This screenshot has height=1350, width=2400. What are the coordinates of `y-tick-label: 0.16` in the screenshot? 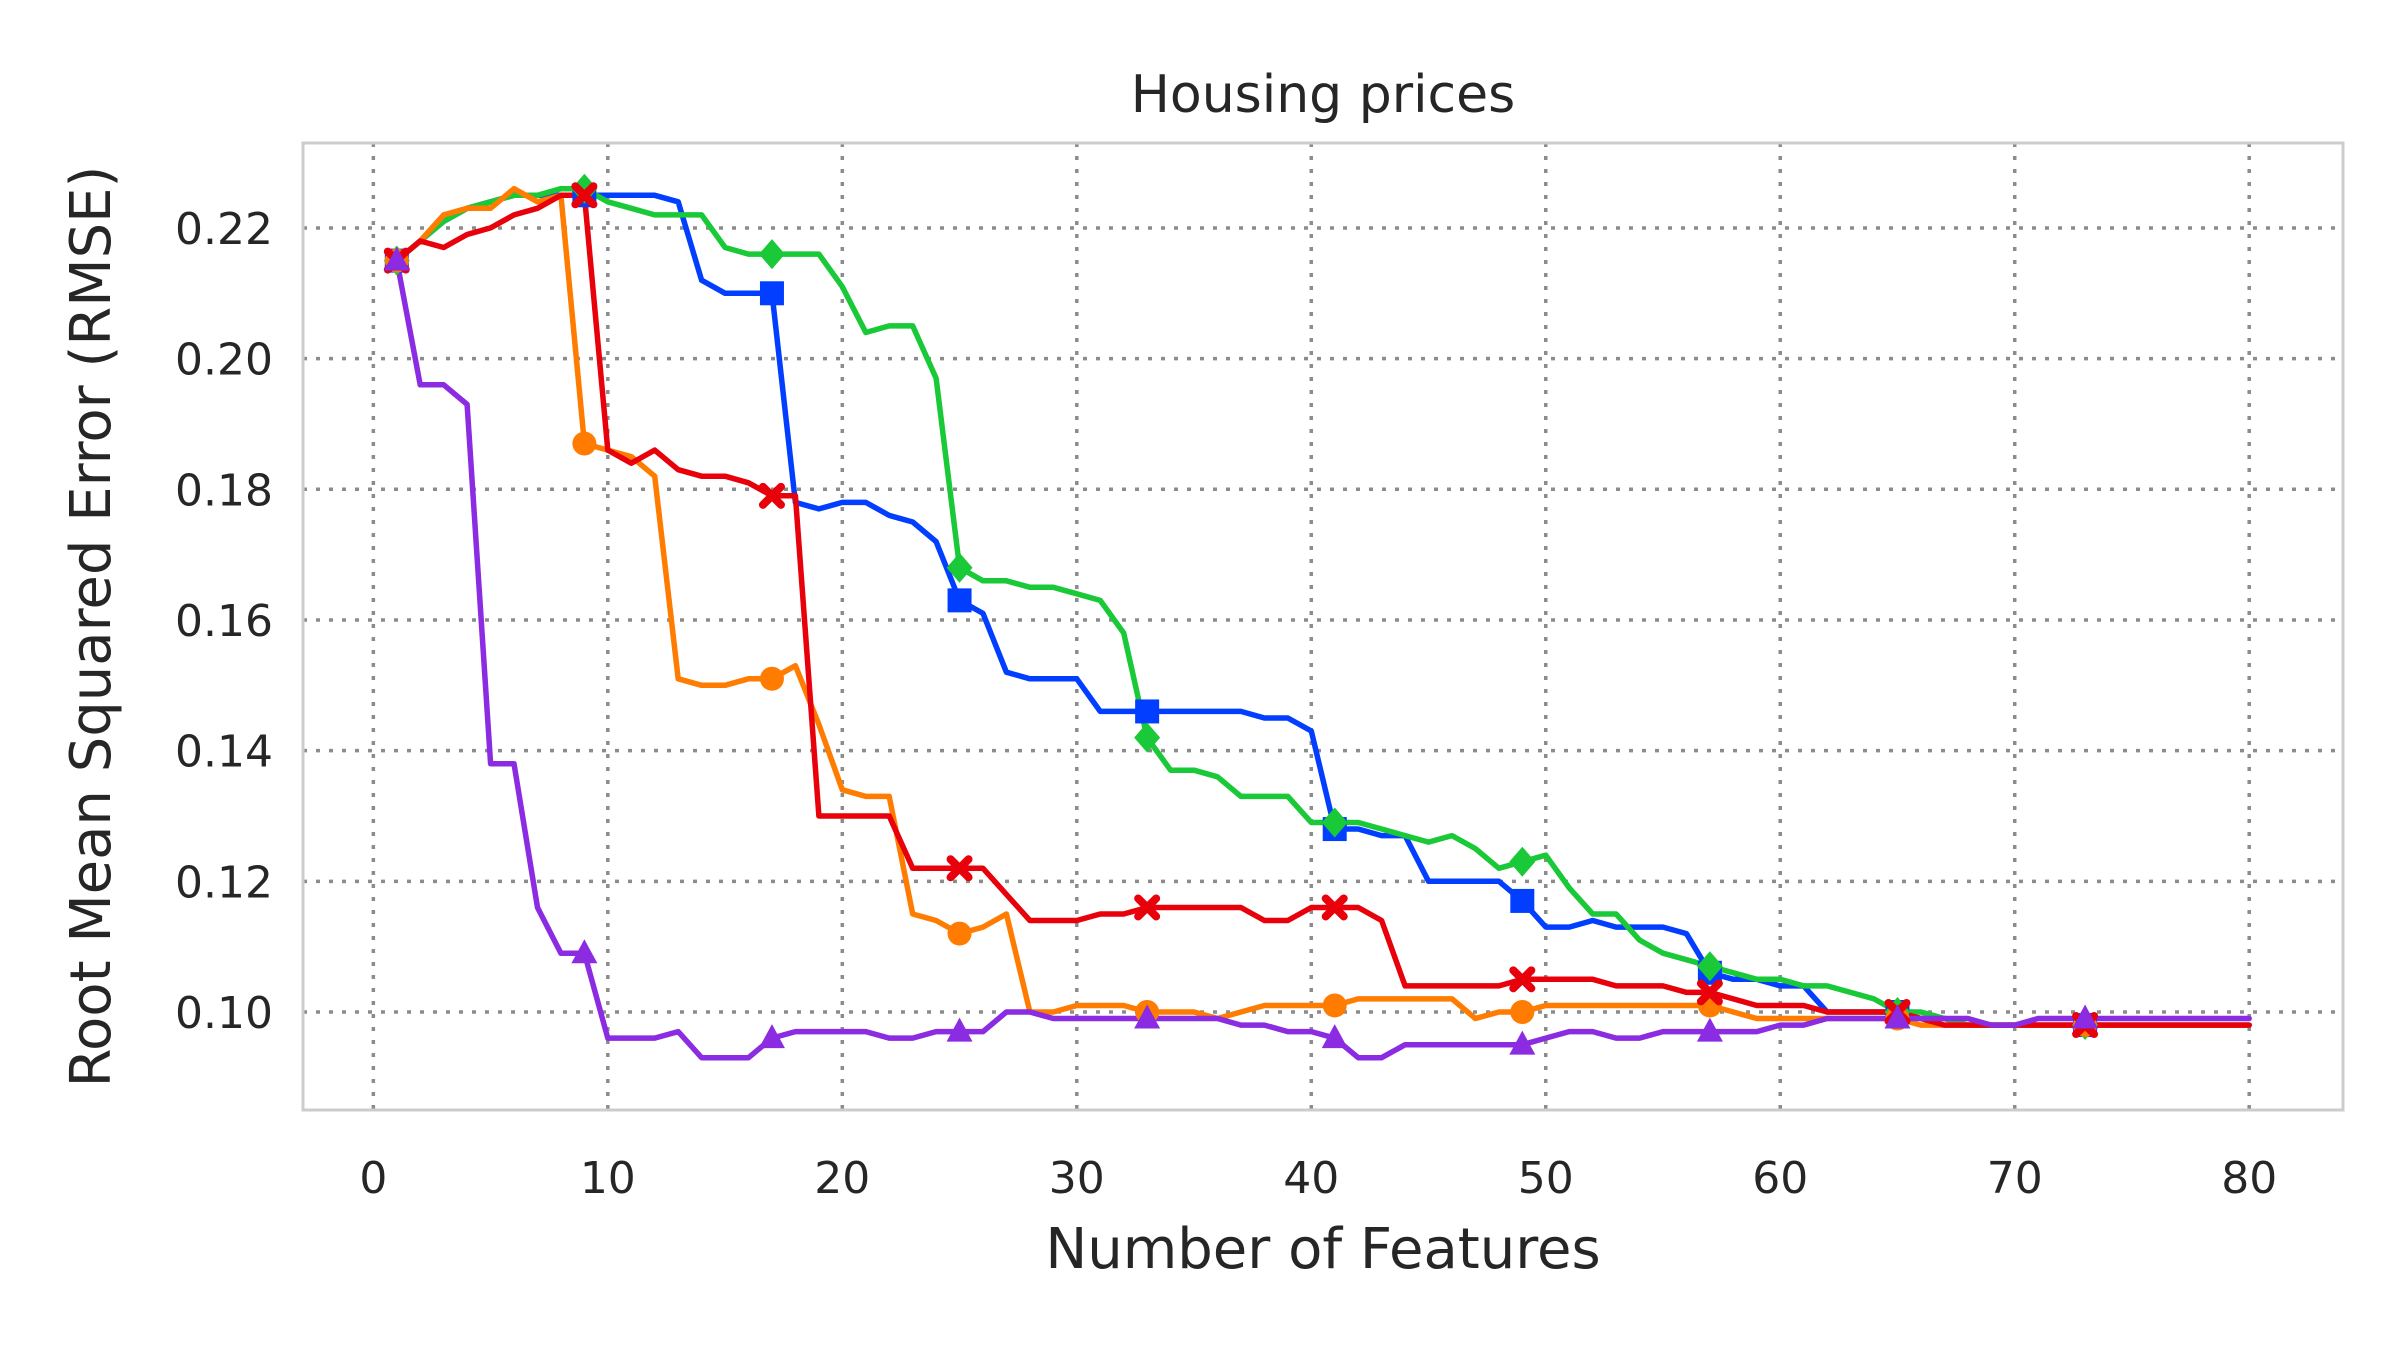 It's located at (224, 621).